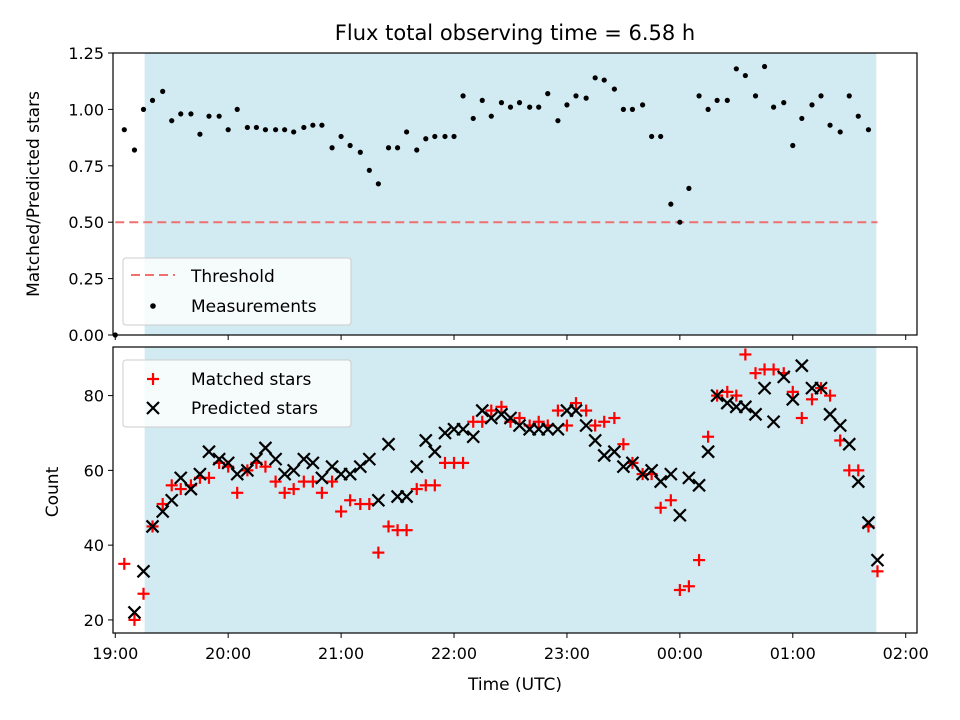  Describe the element at coordinates (94, 545) in the screenshot. I see `y-tick-label: 40` at that location.